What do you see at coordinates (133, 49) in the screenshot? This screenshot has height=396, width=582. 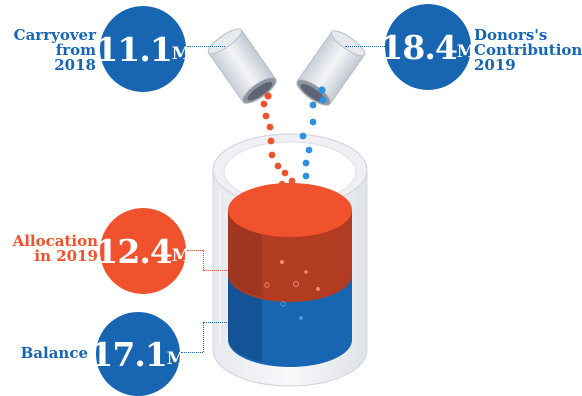 I see `carryover-value: 11.1` at bounding box center [133, 49].